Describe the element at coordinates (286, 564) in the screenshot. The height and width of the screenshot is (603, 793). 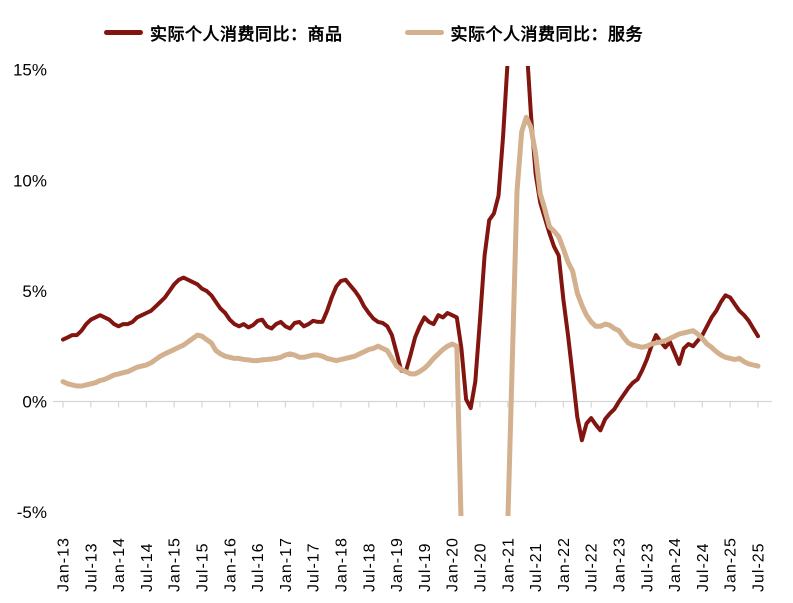
I see `x-axis-label: Jan-17` at that location.